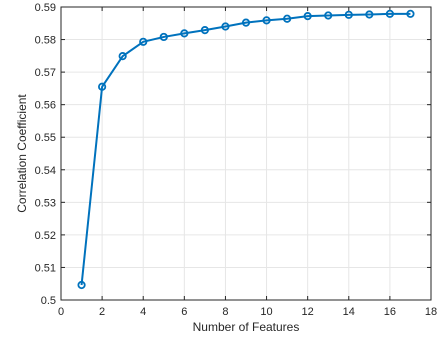 This screenshot has height=339, width=438. Describe the element at coordinates (45, 73) in the screenshot. I see `y-tick-label: 0.57` at that location.